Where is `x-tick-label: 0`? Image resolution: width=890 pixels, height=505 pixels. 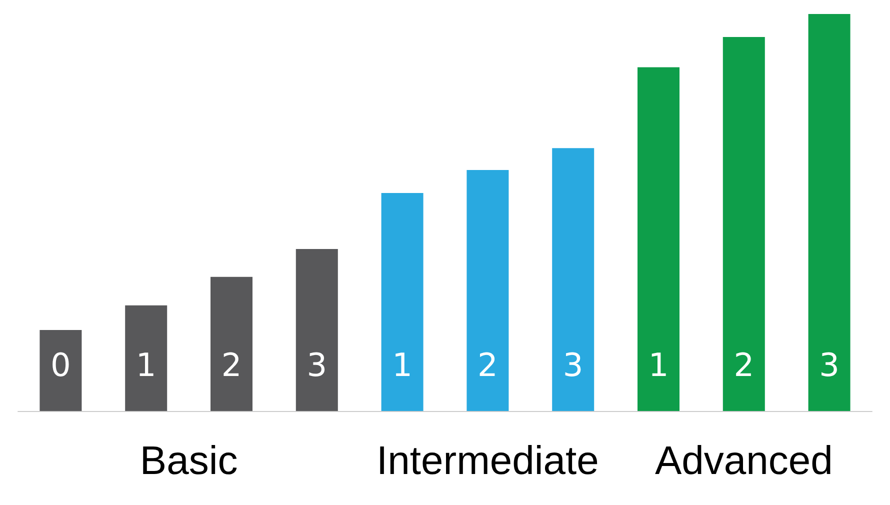 x-tick-label: 0 is located at coordinates (60, 365).